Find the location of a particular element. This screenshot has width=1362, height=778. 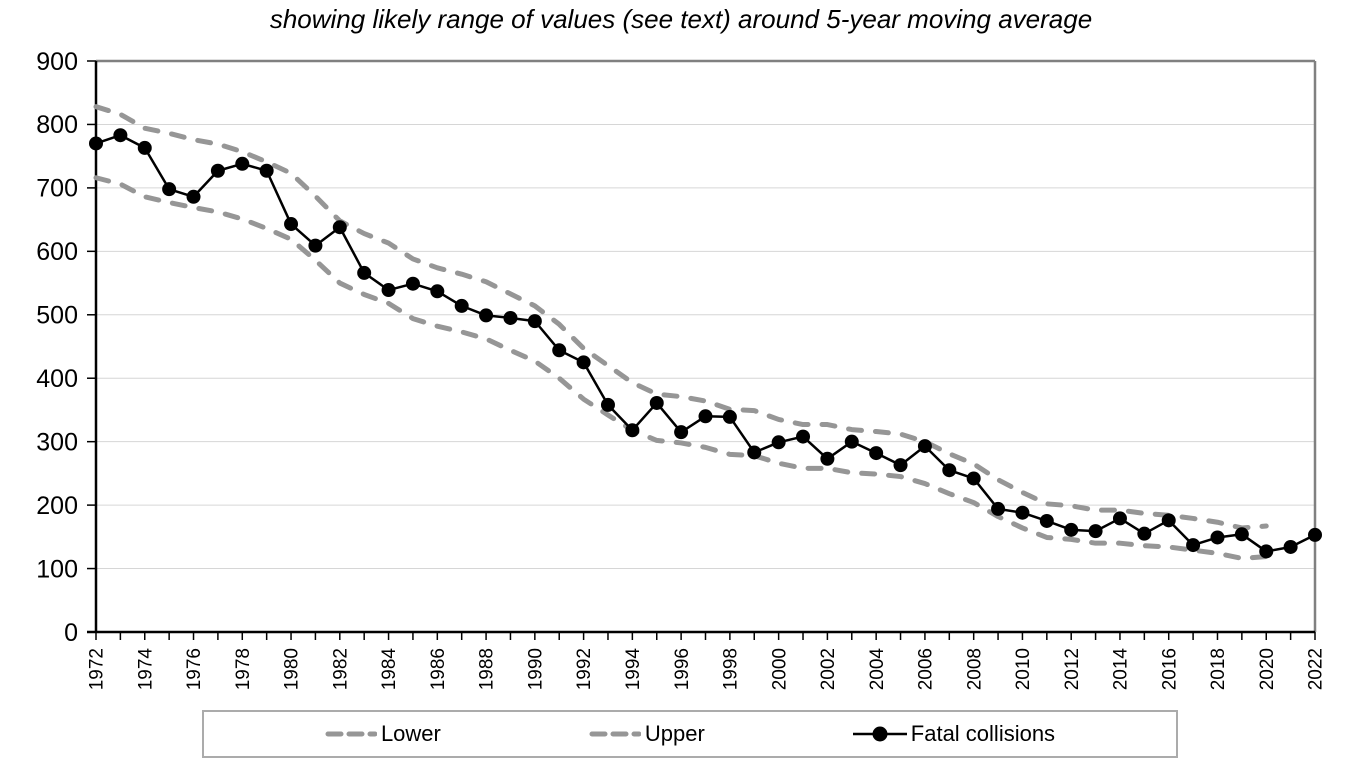

svg-text: 1984 is located at coordinates (389, 669).